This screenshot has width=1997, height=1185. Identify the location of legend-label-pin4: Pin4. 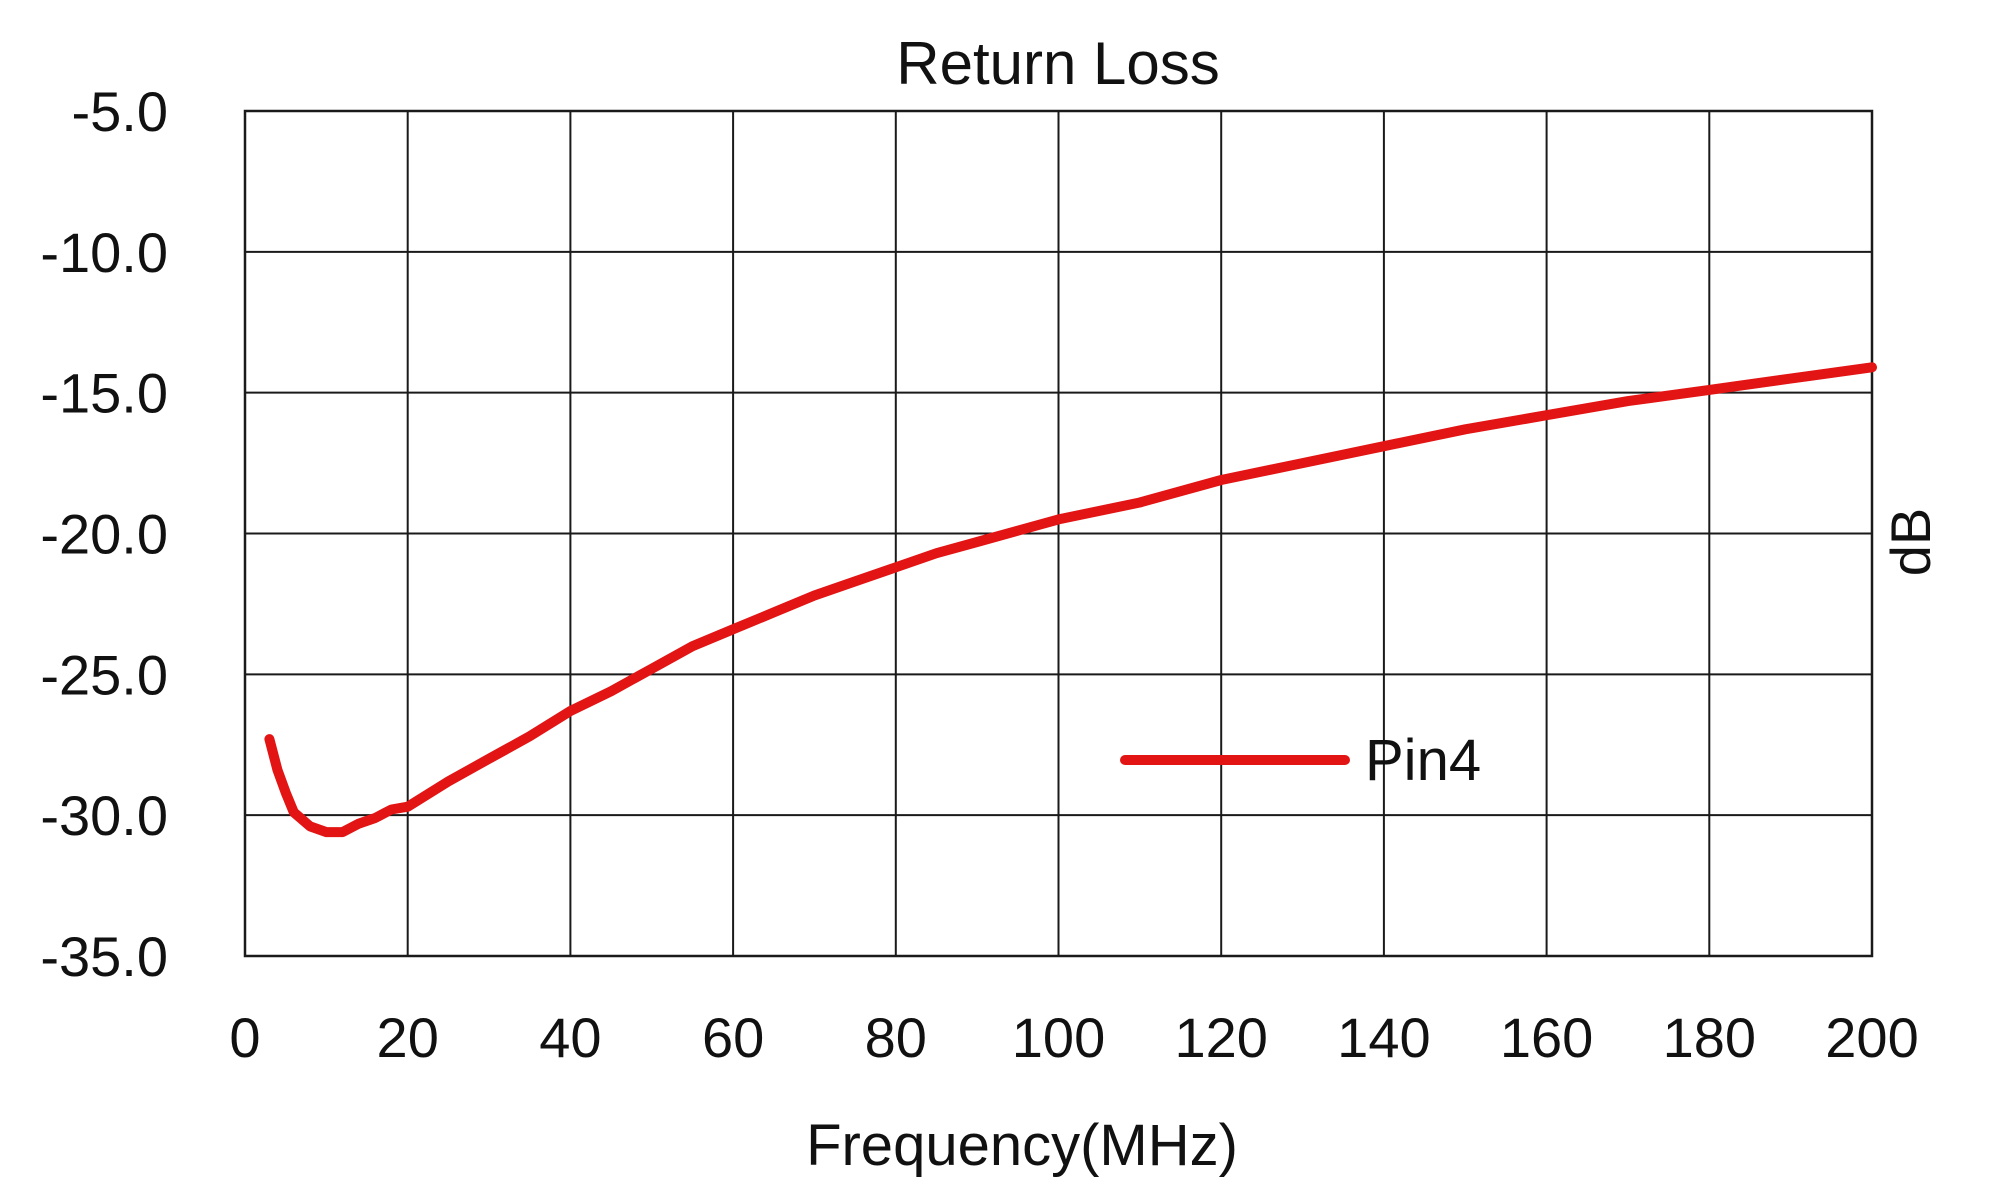
(1423, 760).